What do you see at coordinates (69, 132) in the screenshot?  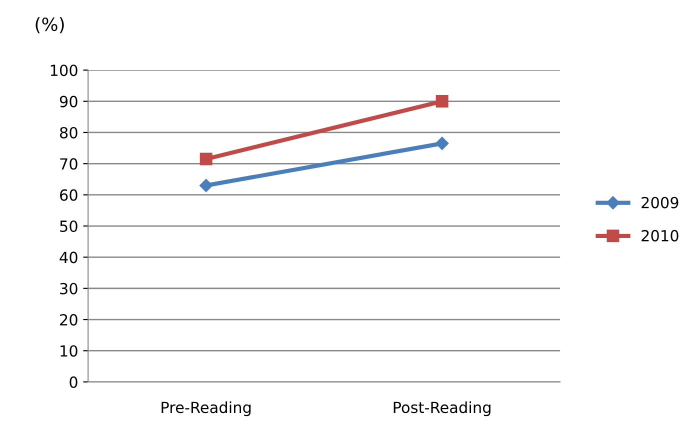 I see `y-tick-label: 80` at bounding box center [69, 132].